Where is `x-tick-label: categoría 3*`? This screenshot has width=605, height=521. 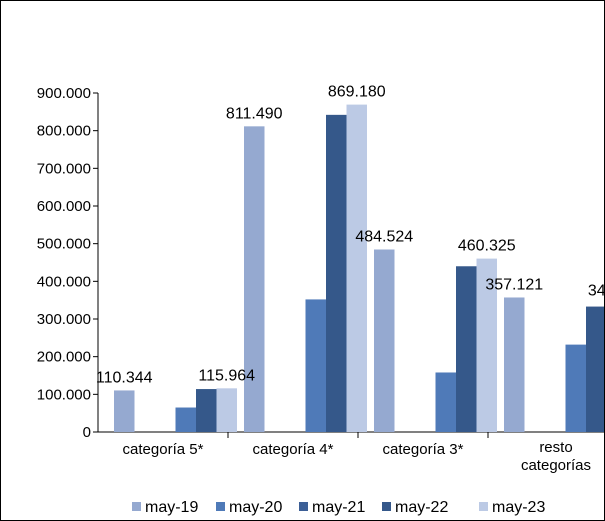 x-tick-label: categoría 3* is located at coordinates (423, 449).